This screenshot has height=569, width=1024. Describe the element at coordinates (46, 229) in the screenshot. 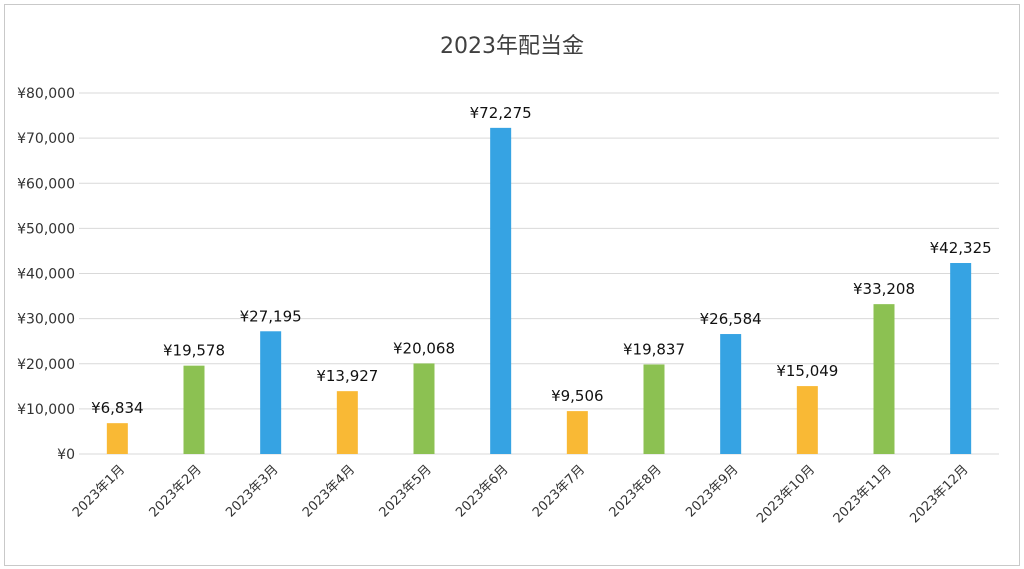

I see `y-tick-label: ¥50,000` at that location.